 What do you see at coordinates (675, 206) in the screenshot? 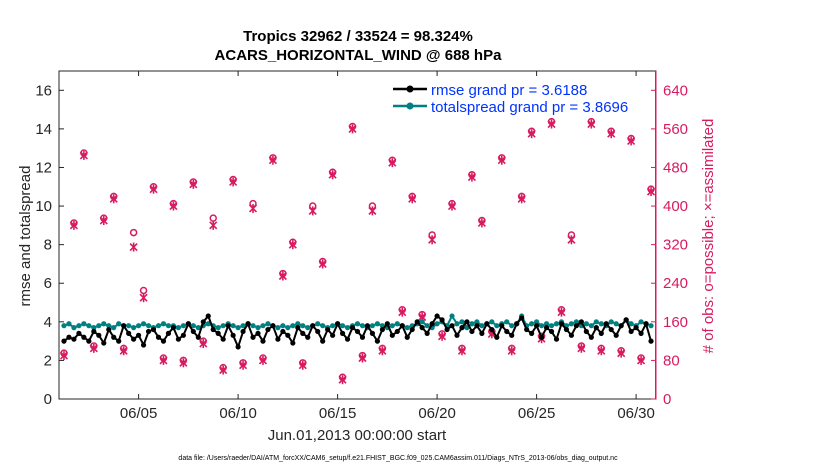
I see `y2-tick-label: 400` at bounding box center [675, 206].